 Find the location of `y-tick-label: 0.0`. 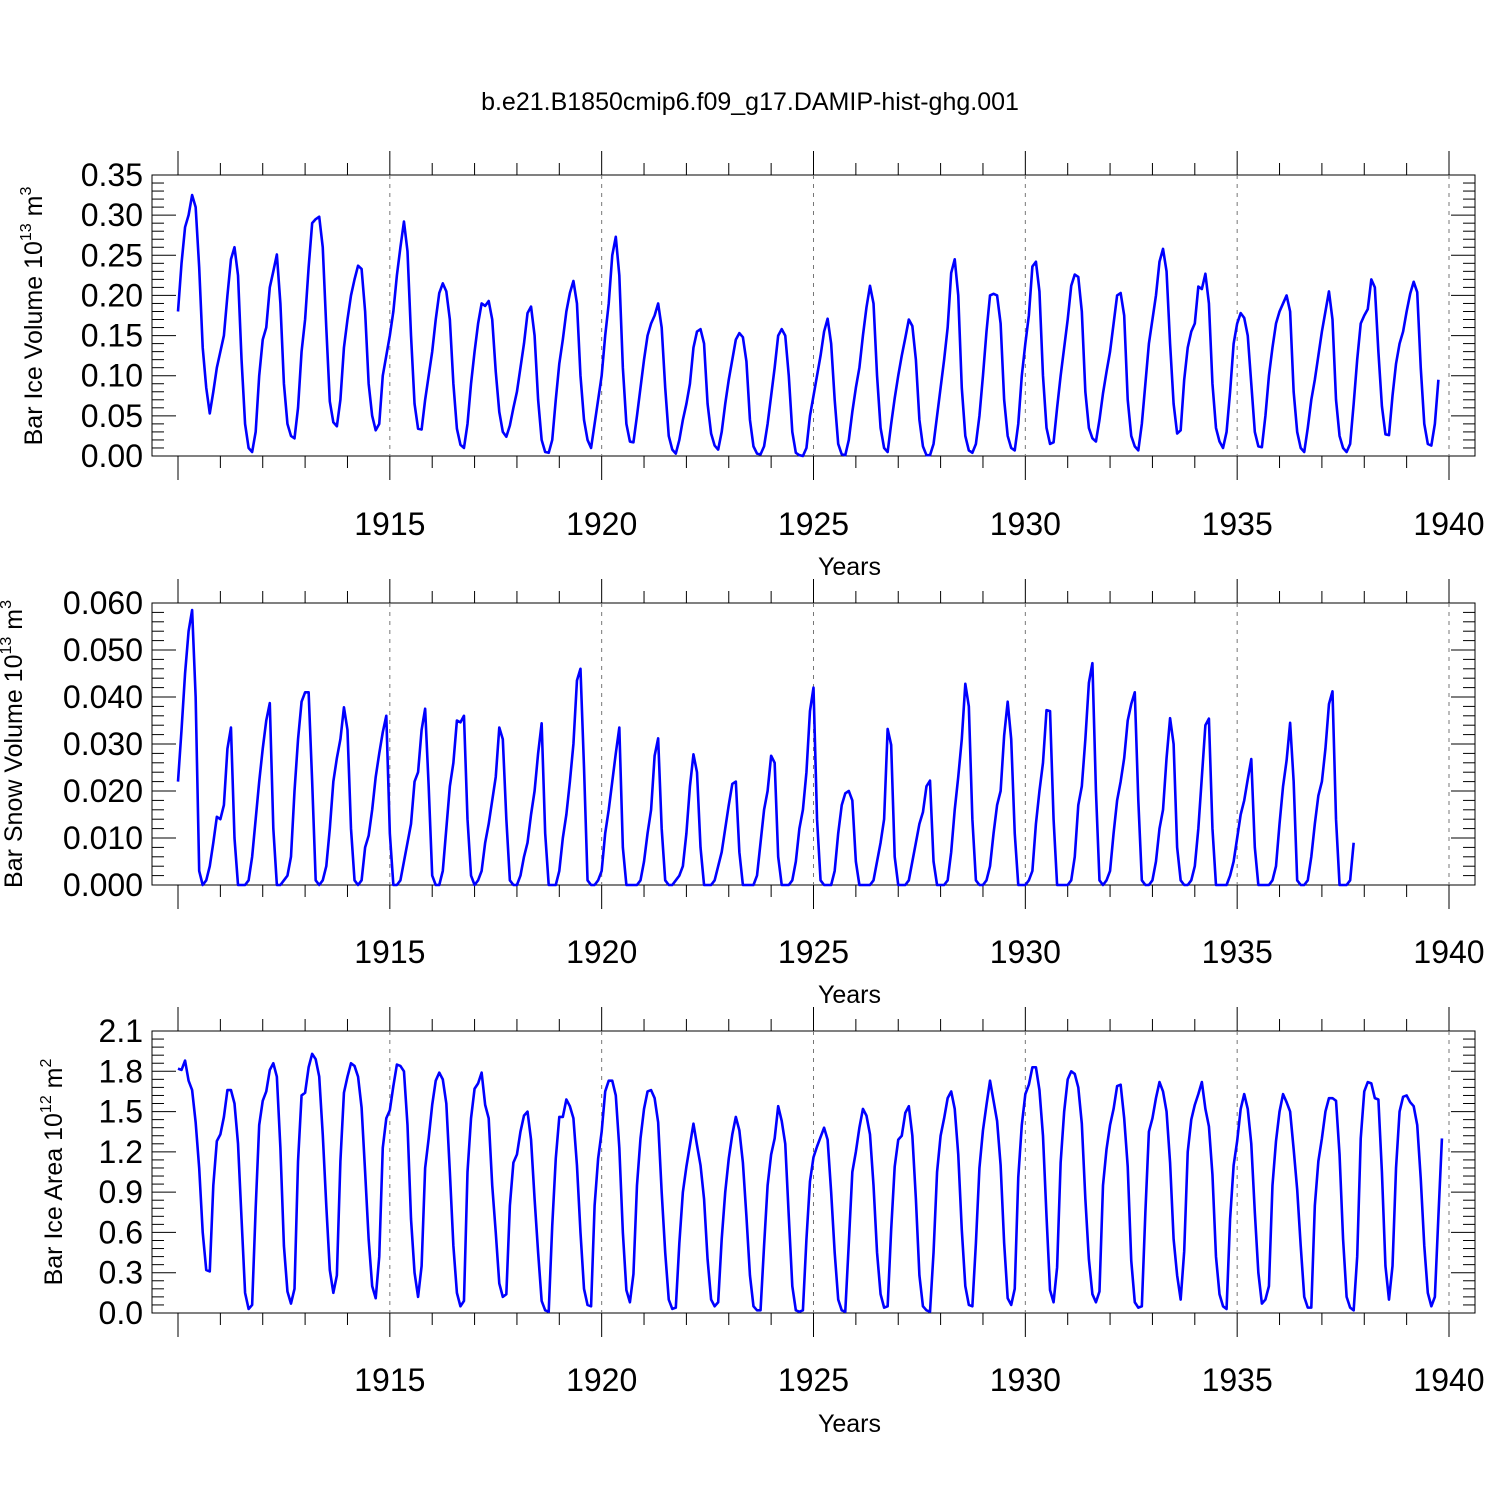

y-tick-label: 0.0 is located at coordinates (121, 1313).